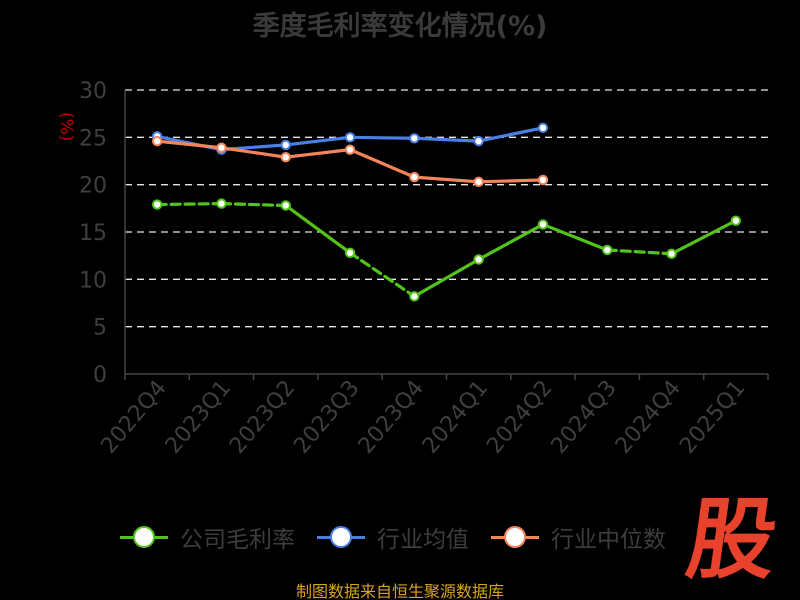  I want to click on x-tick-label: 2025Q1, so click(712, 417).